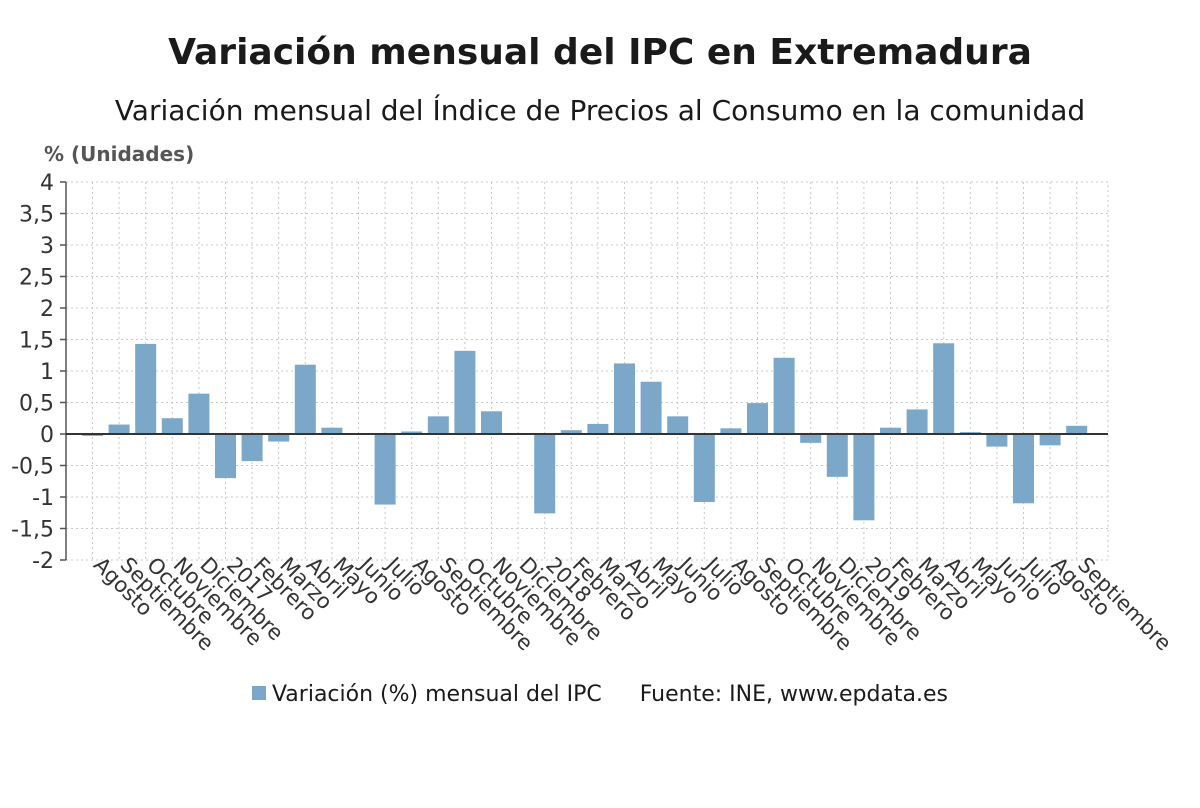  What do you see at coordinates (32, 372) in the screenshot?
I see `y-tick-labels: -2 -1,5 -1 -0,5 0 0,5 1 1,5 2 2,5 3 3,5 4` at bounding box center [32, 372].